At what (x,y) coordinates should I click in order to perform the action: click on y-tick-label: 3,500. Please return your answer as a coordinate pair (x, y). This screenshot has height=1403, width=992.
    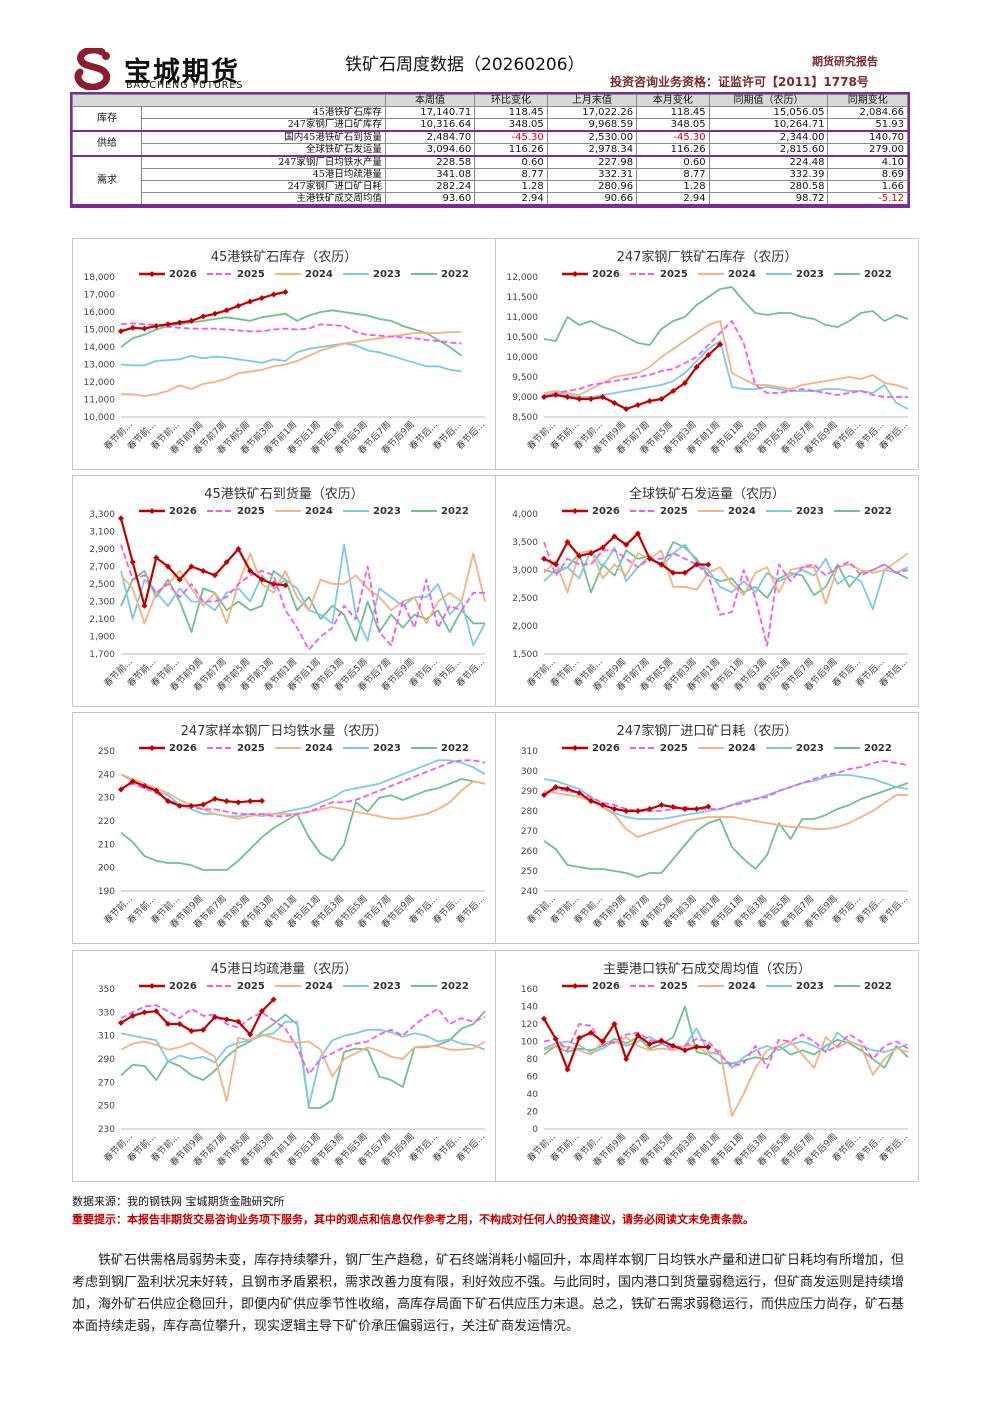
    Looking at the image, I should click on (525, 543).